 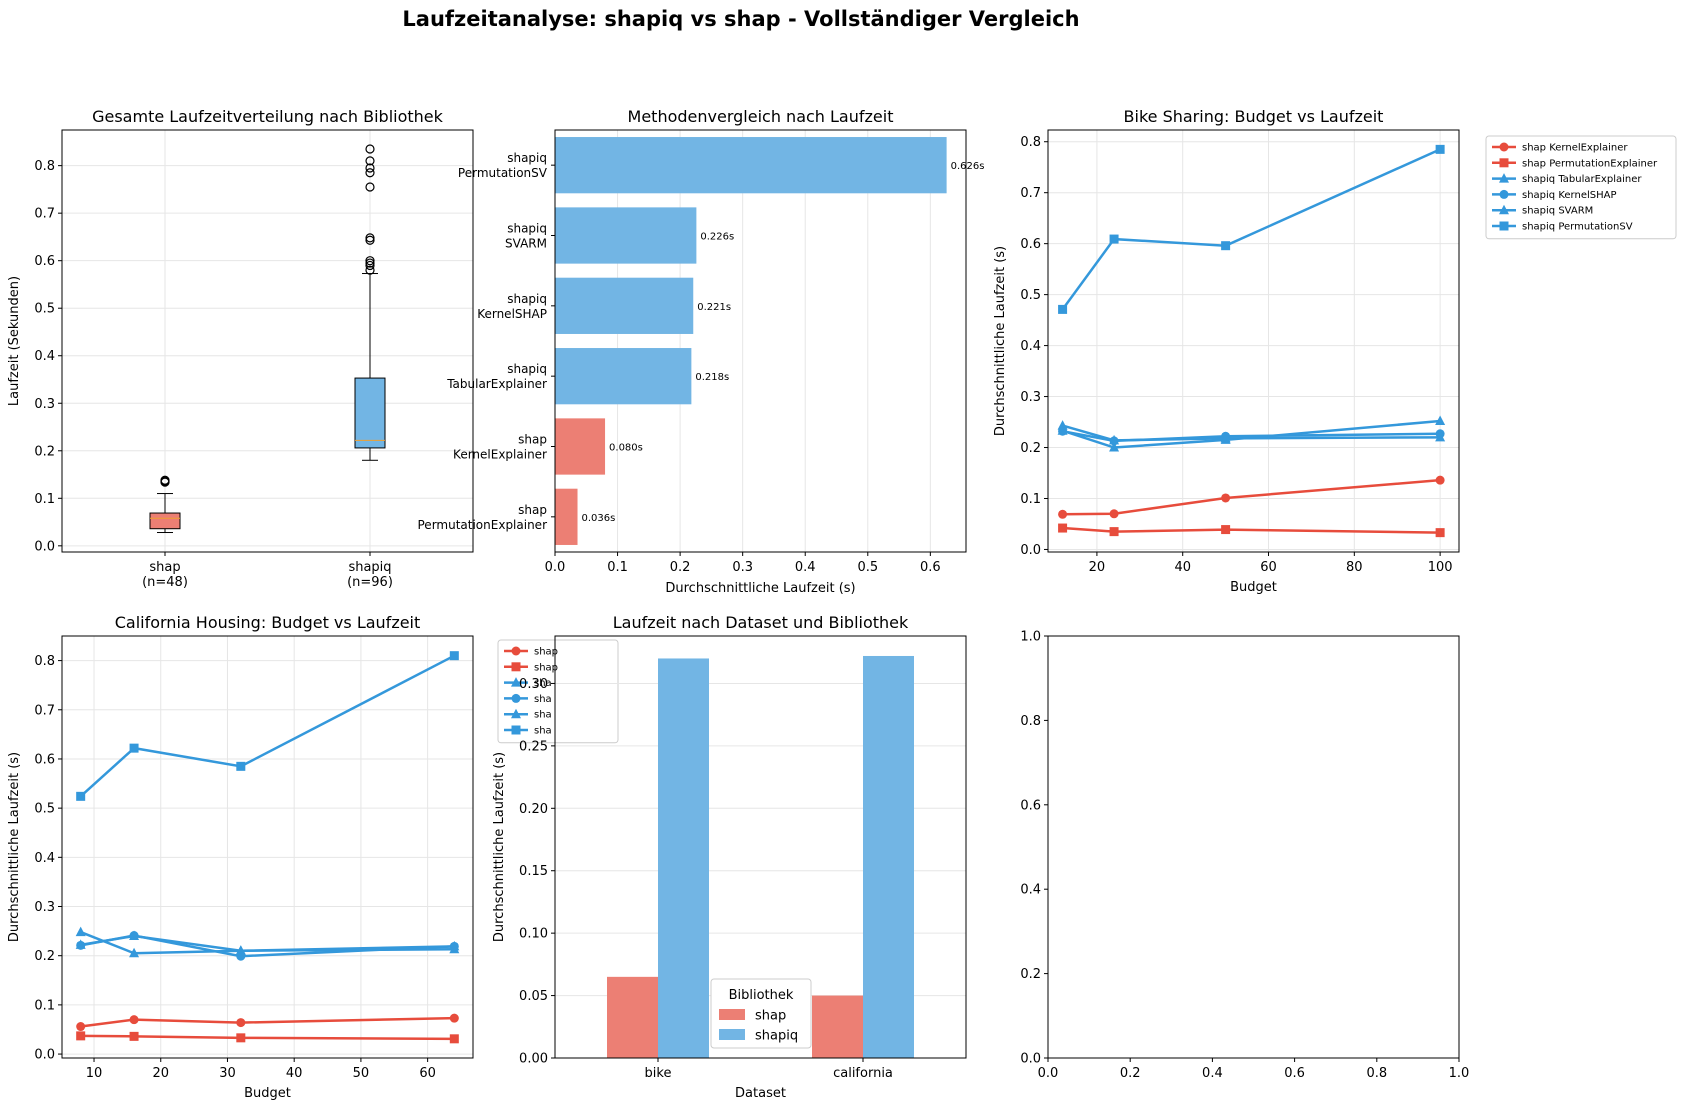 What do you see at coordinates (805, 567) in the screenshot?
I see `hbar-xtick-label: 0.4` at bounding box center [805, 567].